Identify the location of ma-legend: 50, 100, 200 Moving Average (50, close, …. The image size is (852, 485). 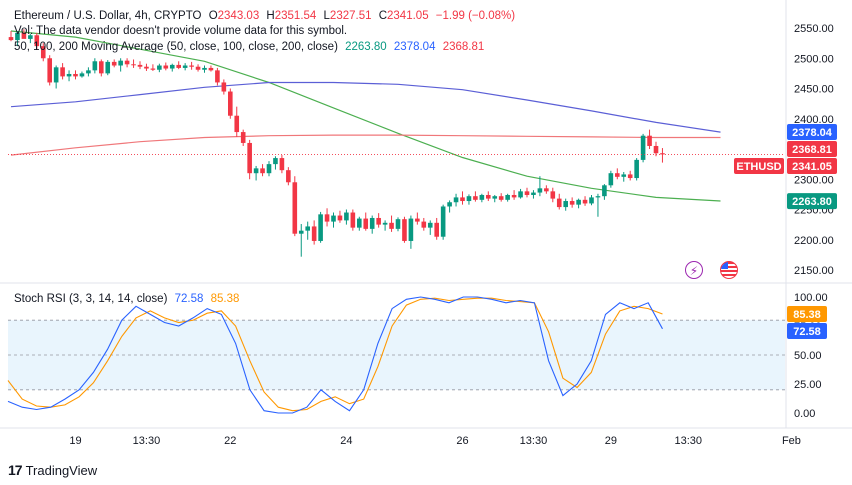
(251, 47).